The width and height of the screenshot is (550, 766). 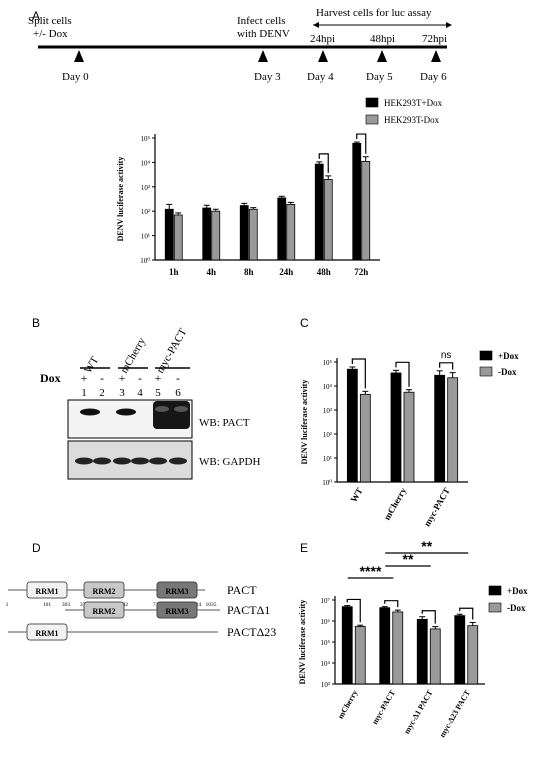 What do you see at coordinates (356, 495) in the screenshot?
I see `x-tick-label: WT` at bounding box center [356, 495].